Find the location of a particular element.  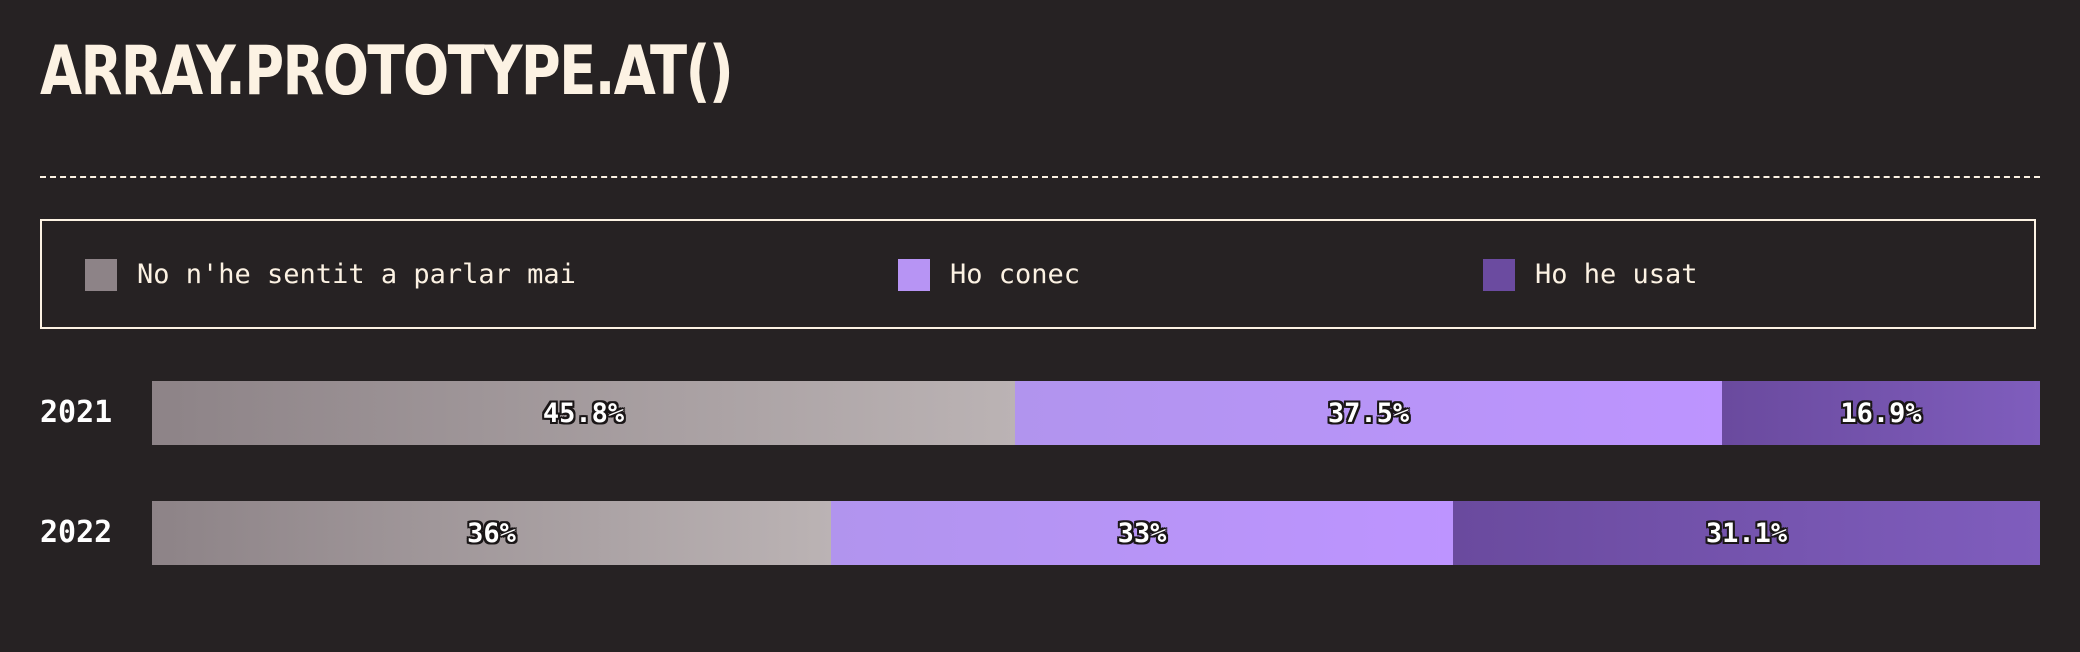

legend-label-used-it: Ho he usat is located at coordinates (1616, 274).